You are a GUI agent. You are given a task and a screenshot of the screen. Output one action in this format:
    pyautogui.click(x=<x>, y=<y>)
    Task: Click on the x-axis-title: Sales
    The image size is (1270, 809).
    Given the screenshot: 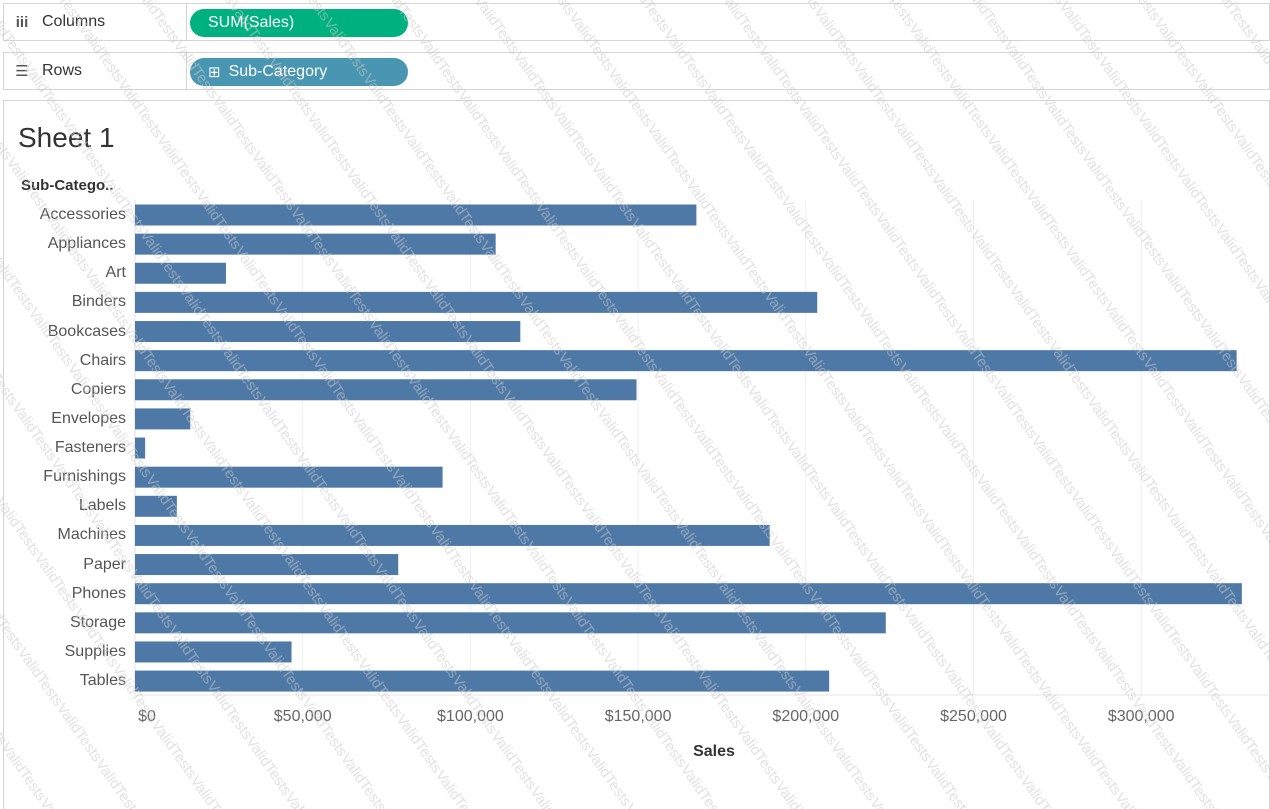 What is the action you would take?
    pyautogui.click(x=714, y=751)
    